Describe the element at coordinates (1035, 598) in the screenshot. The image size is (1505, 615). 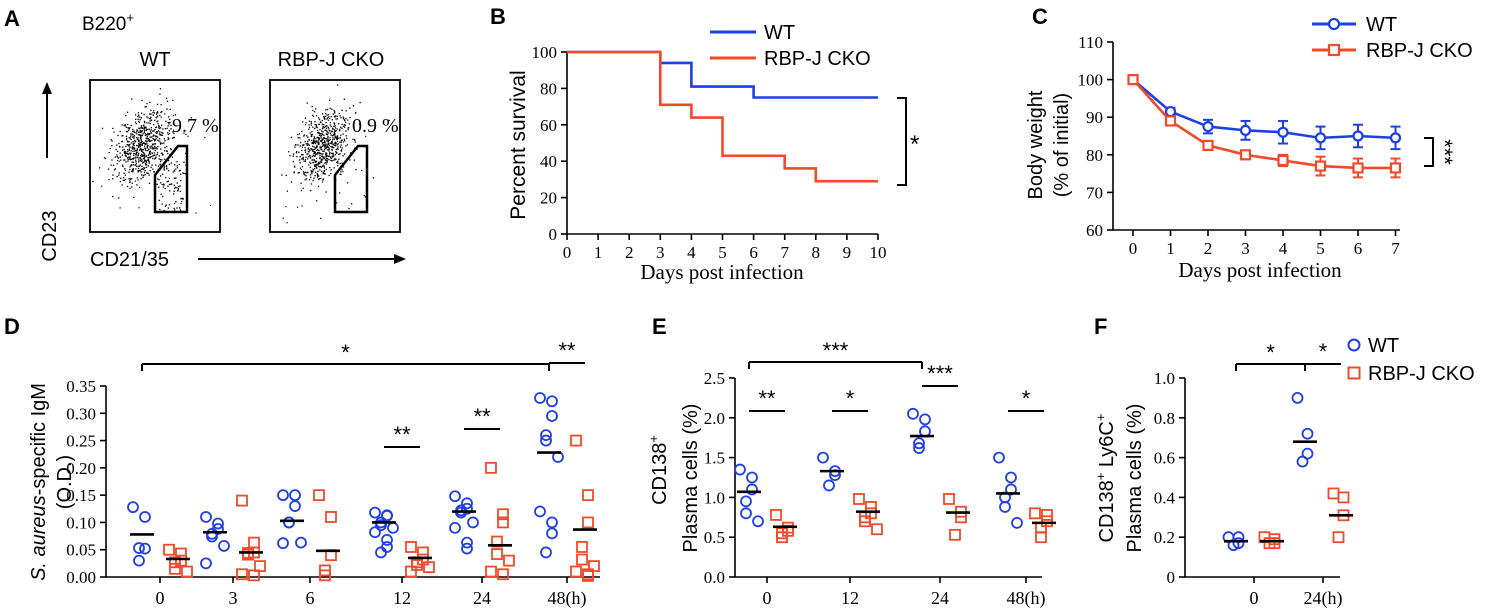
I see `e-unit-label: (h)` at that location.